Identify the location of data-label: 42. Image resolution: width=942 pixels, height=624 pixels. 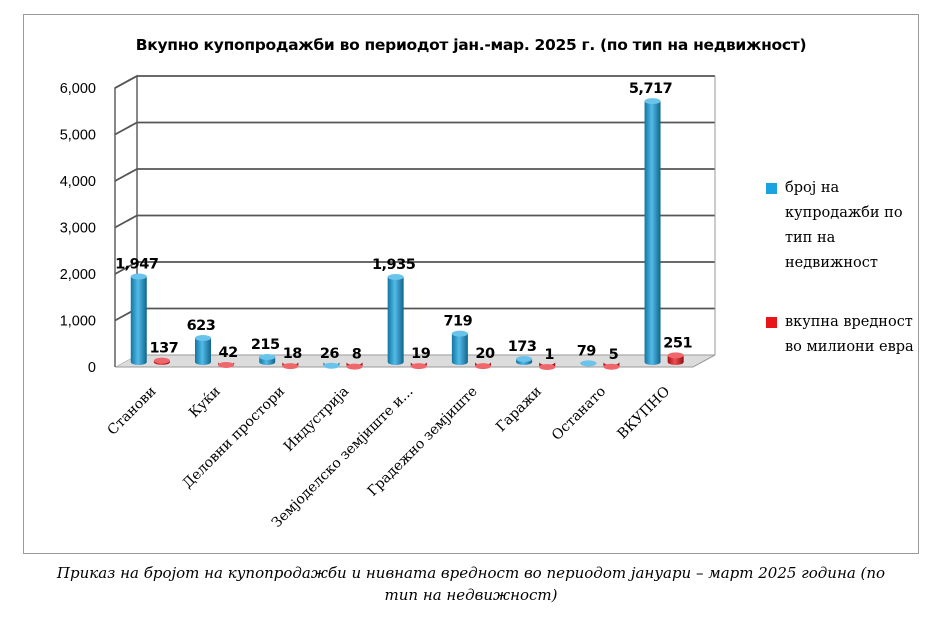
(228, 353).